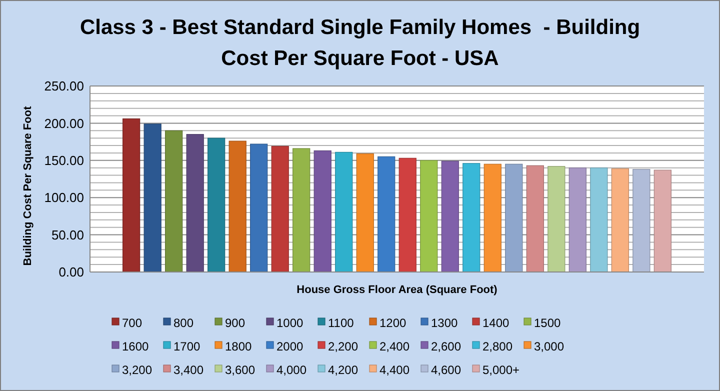 This screenshot has height=391, width=720. What do you see at coordinates (393, 323) in the screenshot?
I see `legend-label: 1200` at bounding box center [393, 323].